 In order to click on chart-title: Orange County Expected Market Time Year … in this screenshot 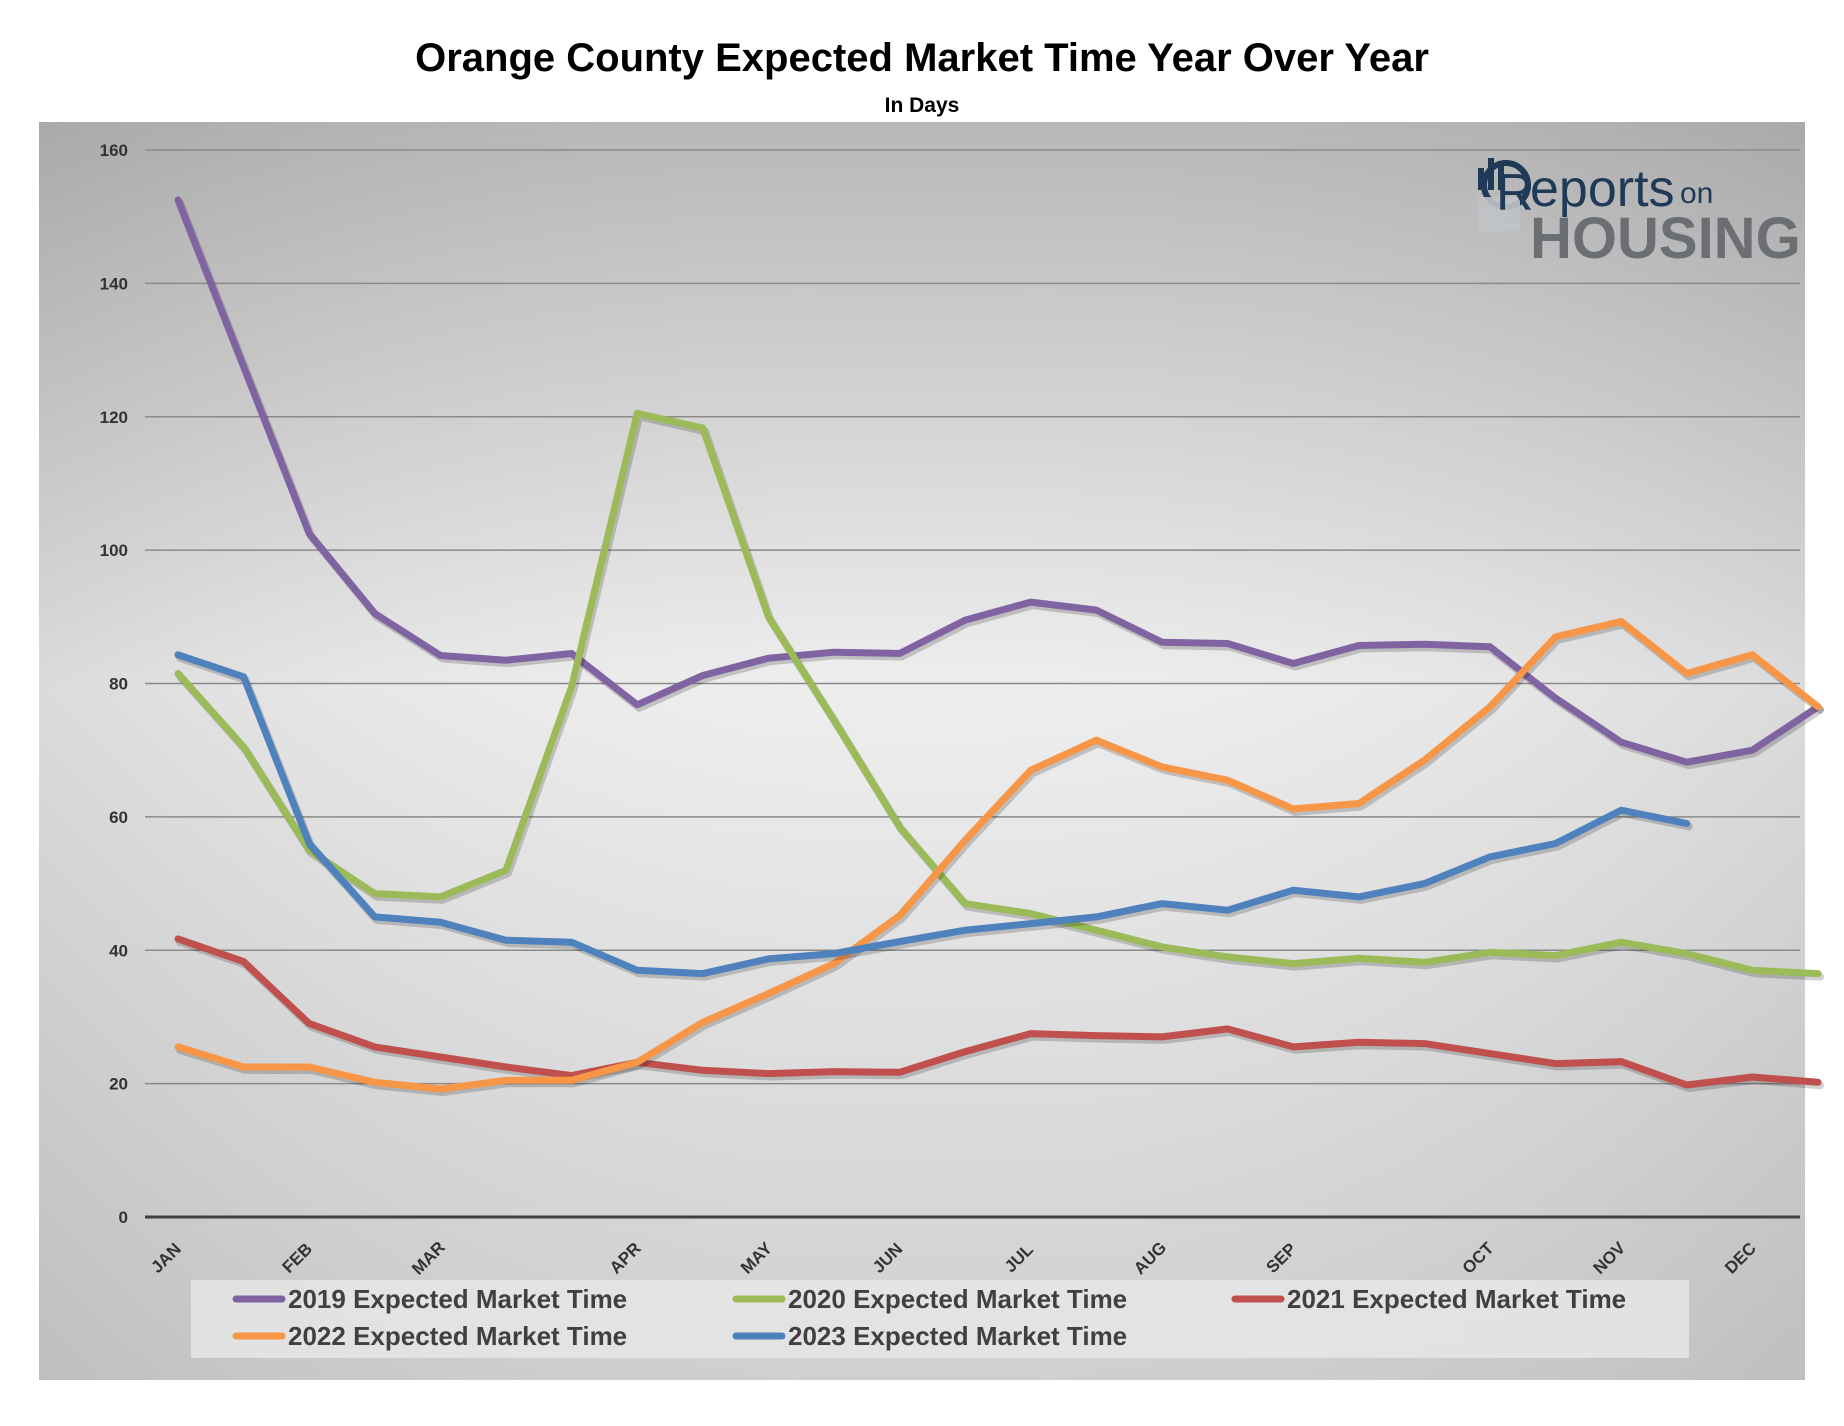, I will do `click(922, 58)`.